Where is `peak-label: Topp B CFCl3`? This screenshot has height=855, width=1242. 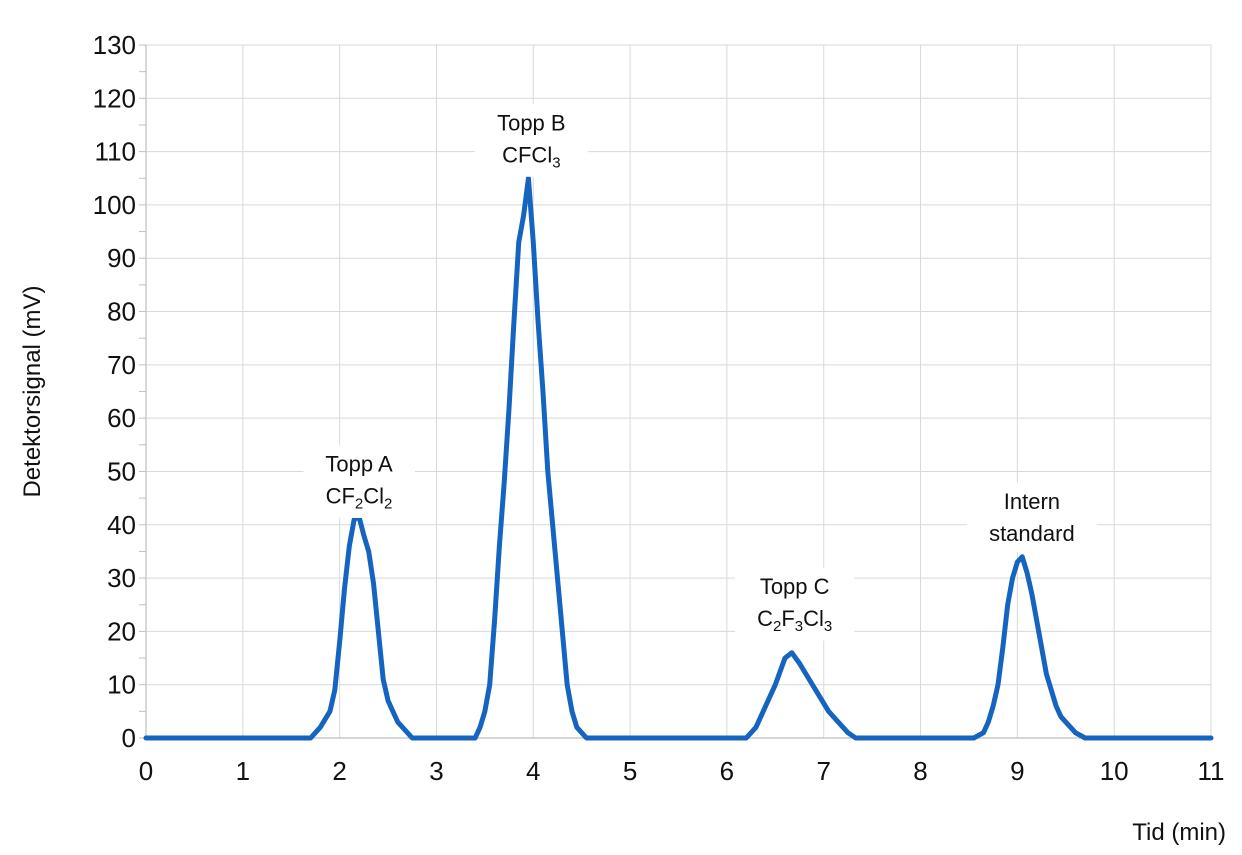
peak-label: Topp B CFCl3 is located at coordinates (531, 140).